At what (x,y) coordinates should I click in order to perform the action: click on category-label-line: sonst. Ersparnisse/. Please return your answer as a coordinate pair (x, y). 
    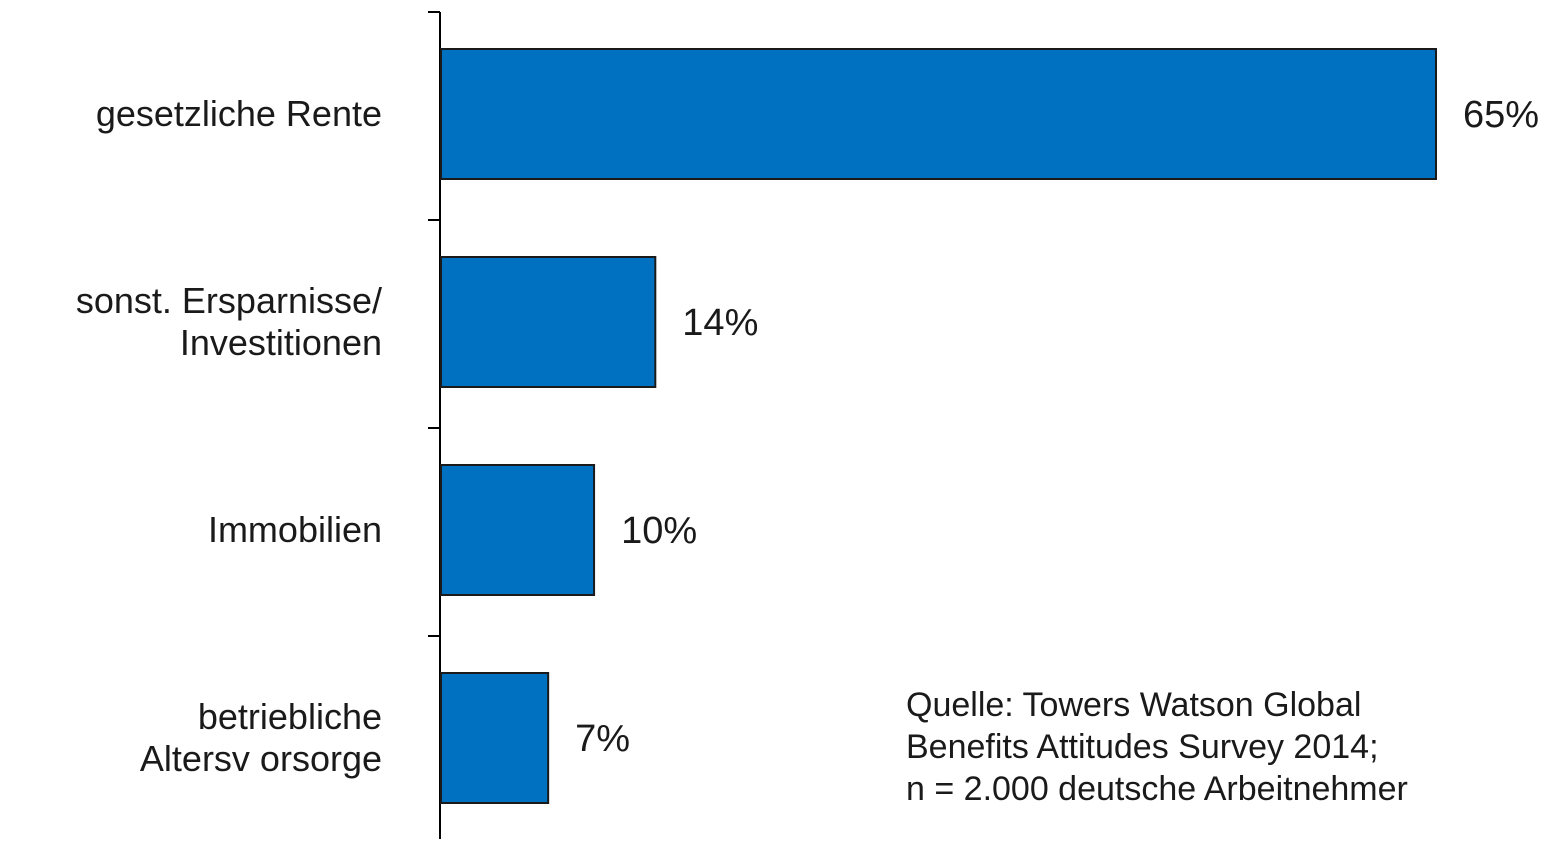
    Looking at the image, I should click on (229, 300).